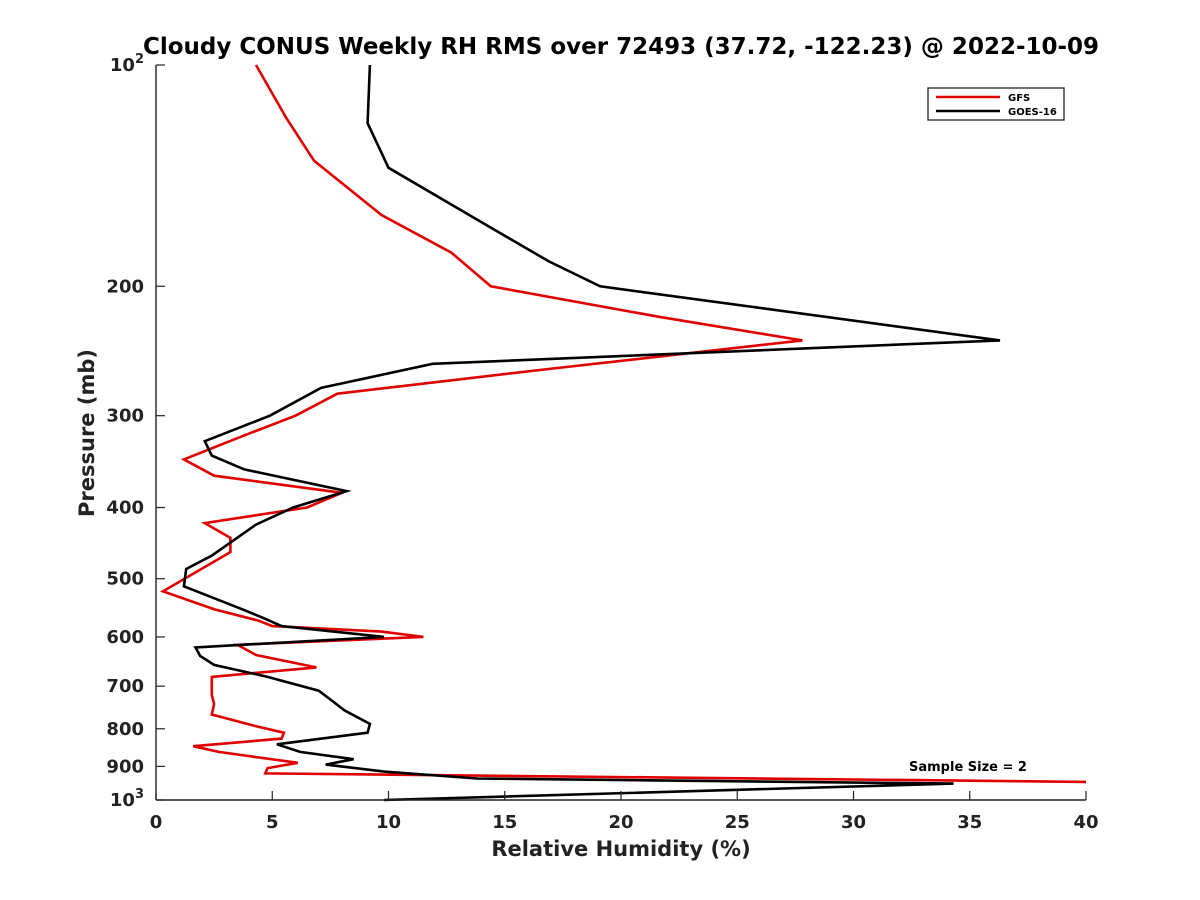 The width and height of the screenshot is (1200, 900). What do you see at coordinates (125, 686) in the screenshot?
I see `y-tick-label: 700` at bounding box center [125, 686].